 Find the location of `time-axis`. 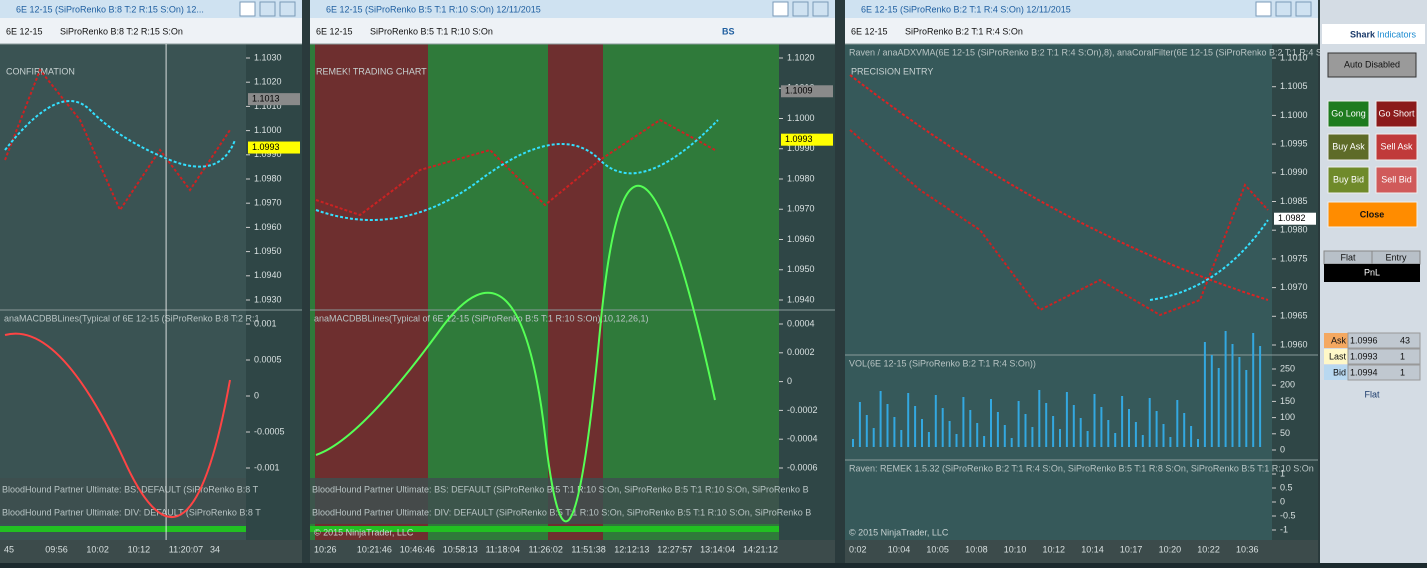

time-axis is located at coordinates (1081, 551).